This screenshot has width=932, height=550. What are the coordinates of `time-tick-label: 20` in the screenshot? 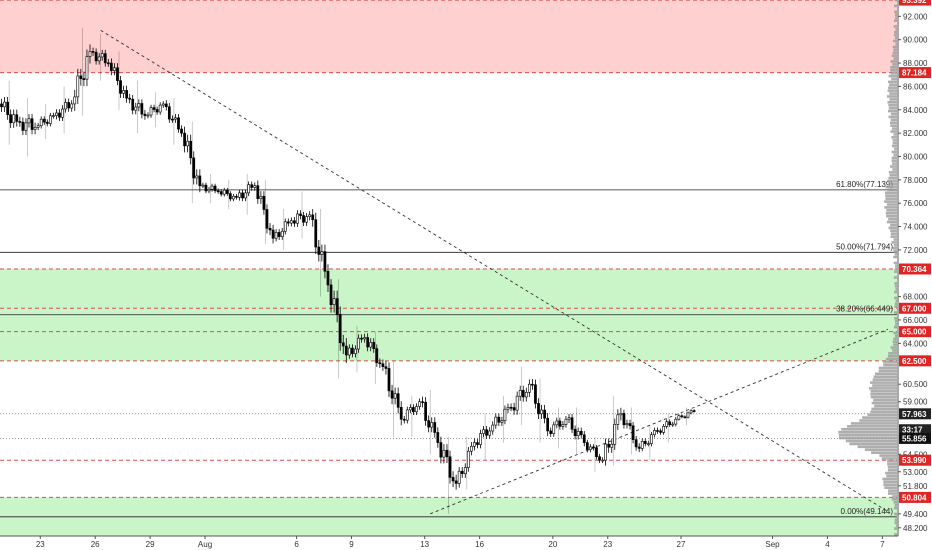 It's located at (552, 544).